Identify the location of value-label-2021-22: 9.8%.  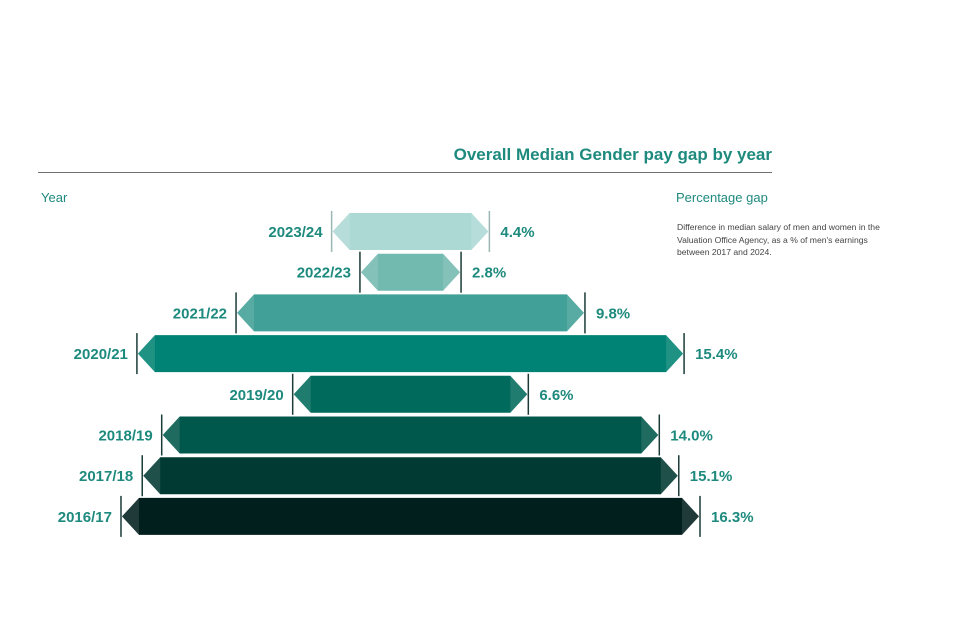
(613, 313).